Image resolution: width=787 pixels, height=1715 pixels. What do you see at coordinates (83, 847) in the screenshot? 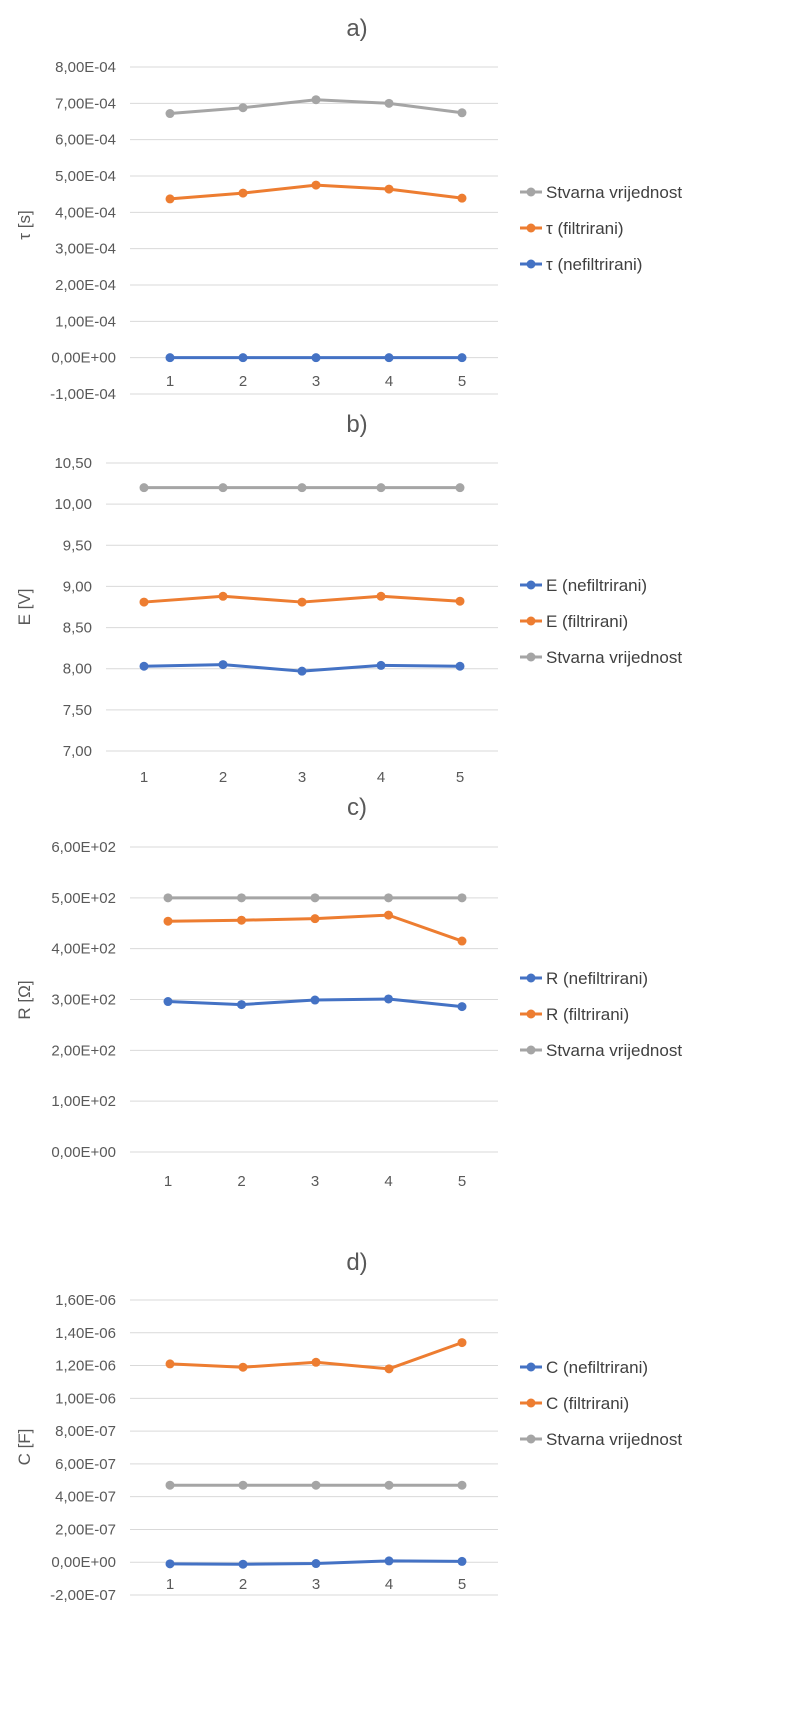
I see `y-tick-label: 6,00E+02` at bounding box center [83, 847].